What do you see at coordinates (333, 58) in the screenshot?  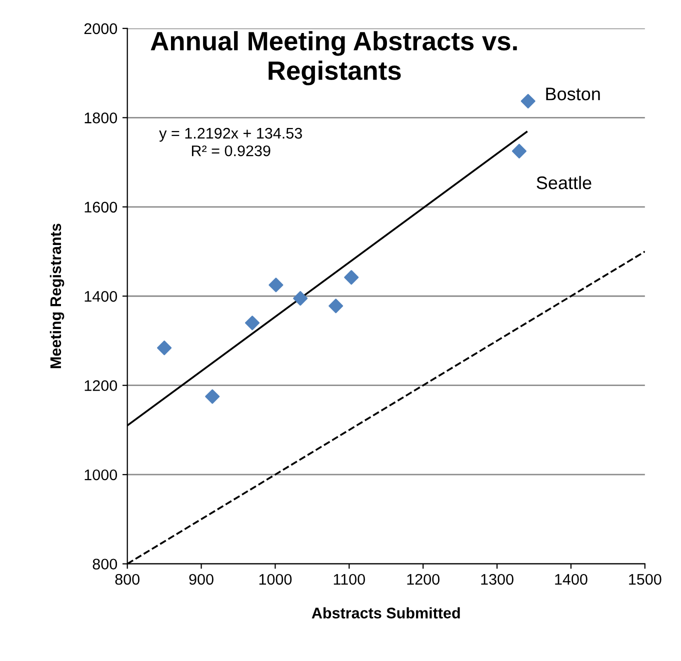 I see `text: Annual Meeting Abstracts vs. Registants` at bounding box center [333, 58].